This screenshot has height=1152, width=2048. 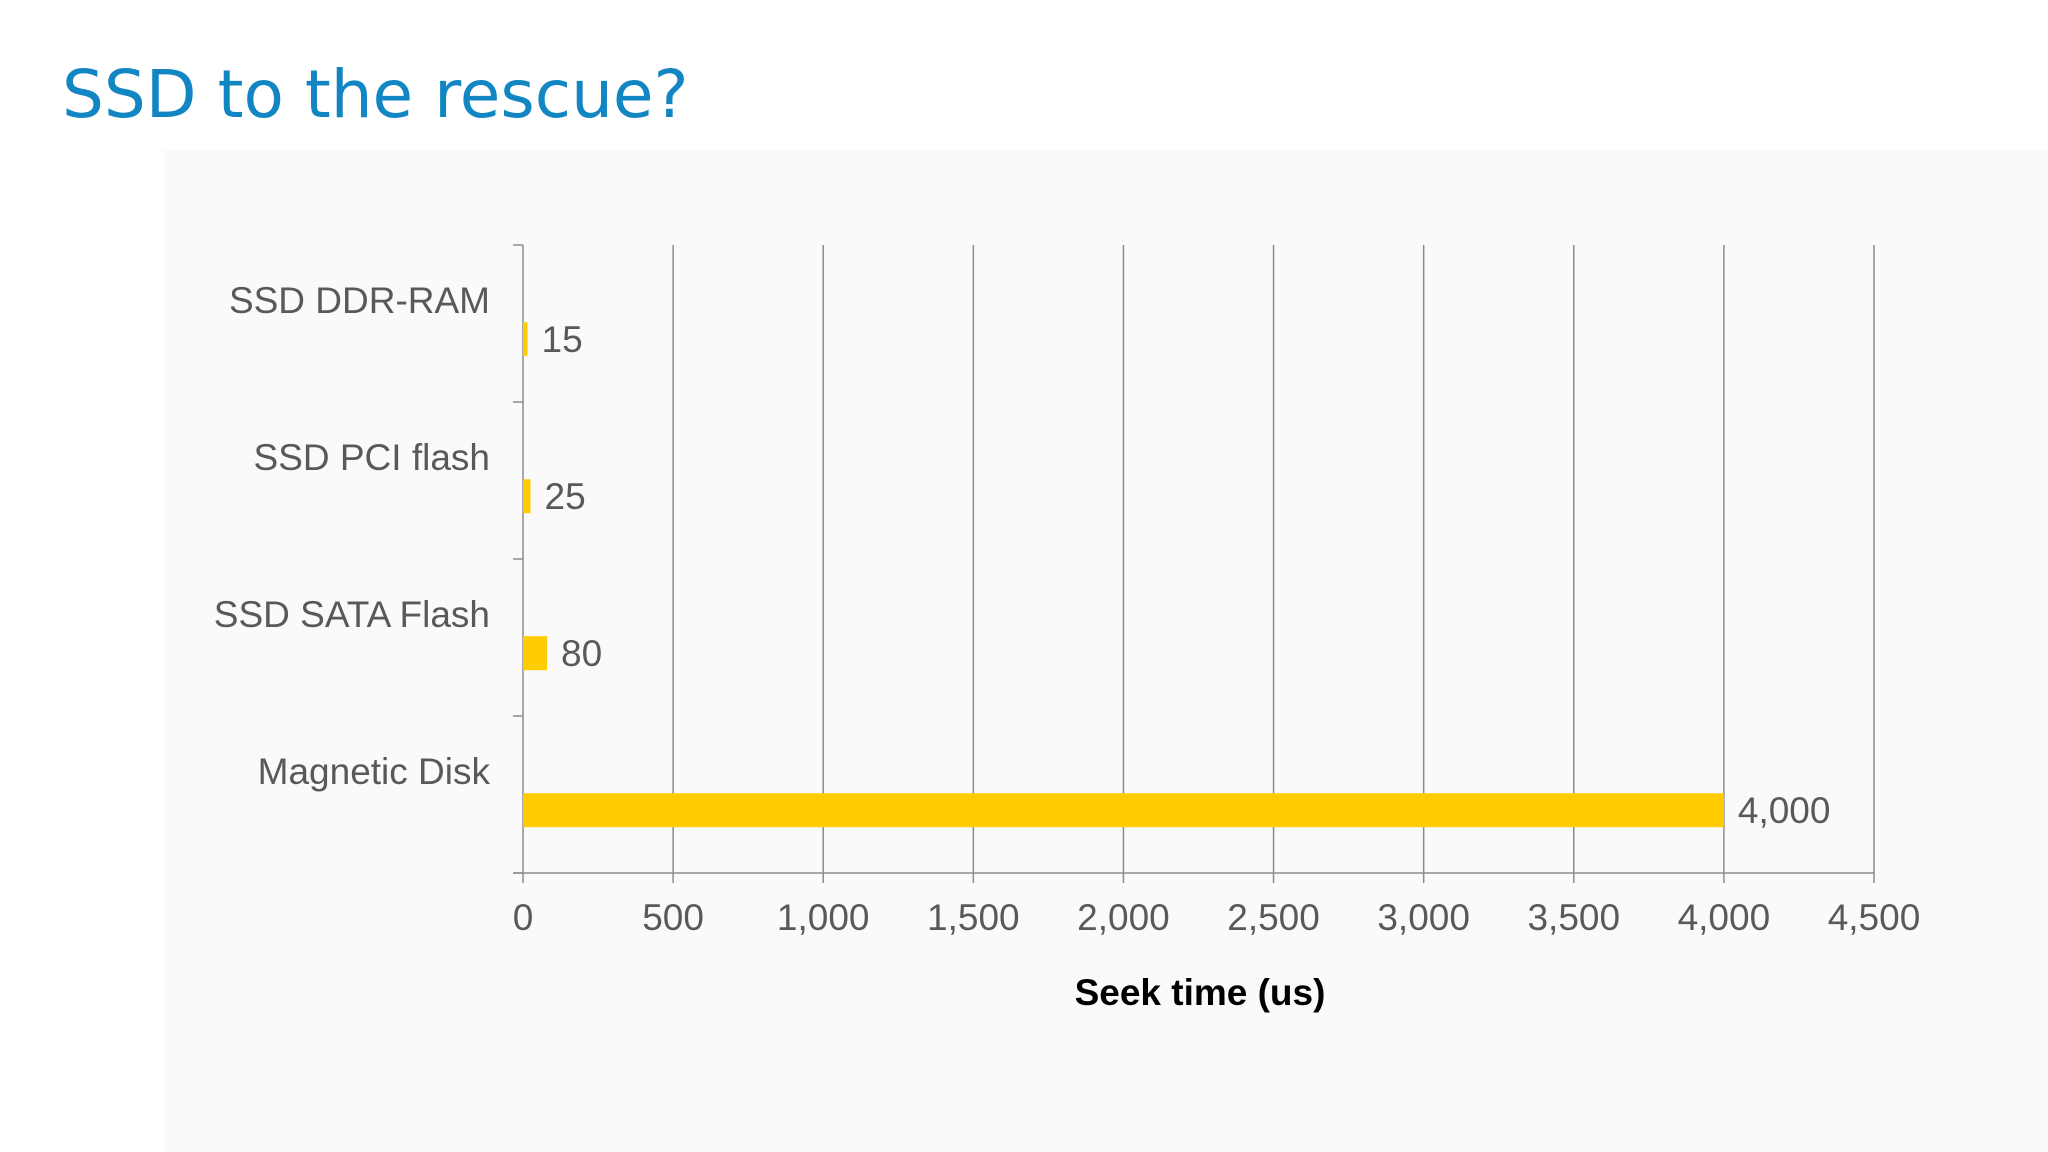 What do you see at coordinates (1573, 917) in the screenshot?
I see `x-tick-label: 3,500` at bounding box center [1573, 917].